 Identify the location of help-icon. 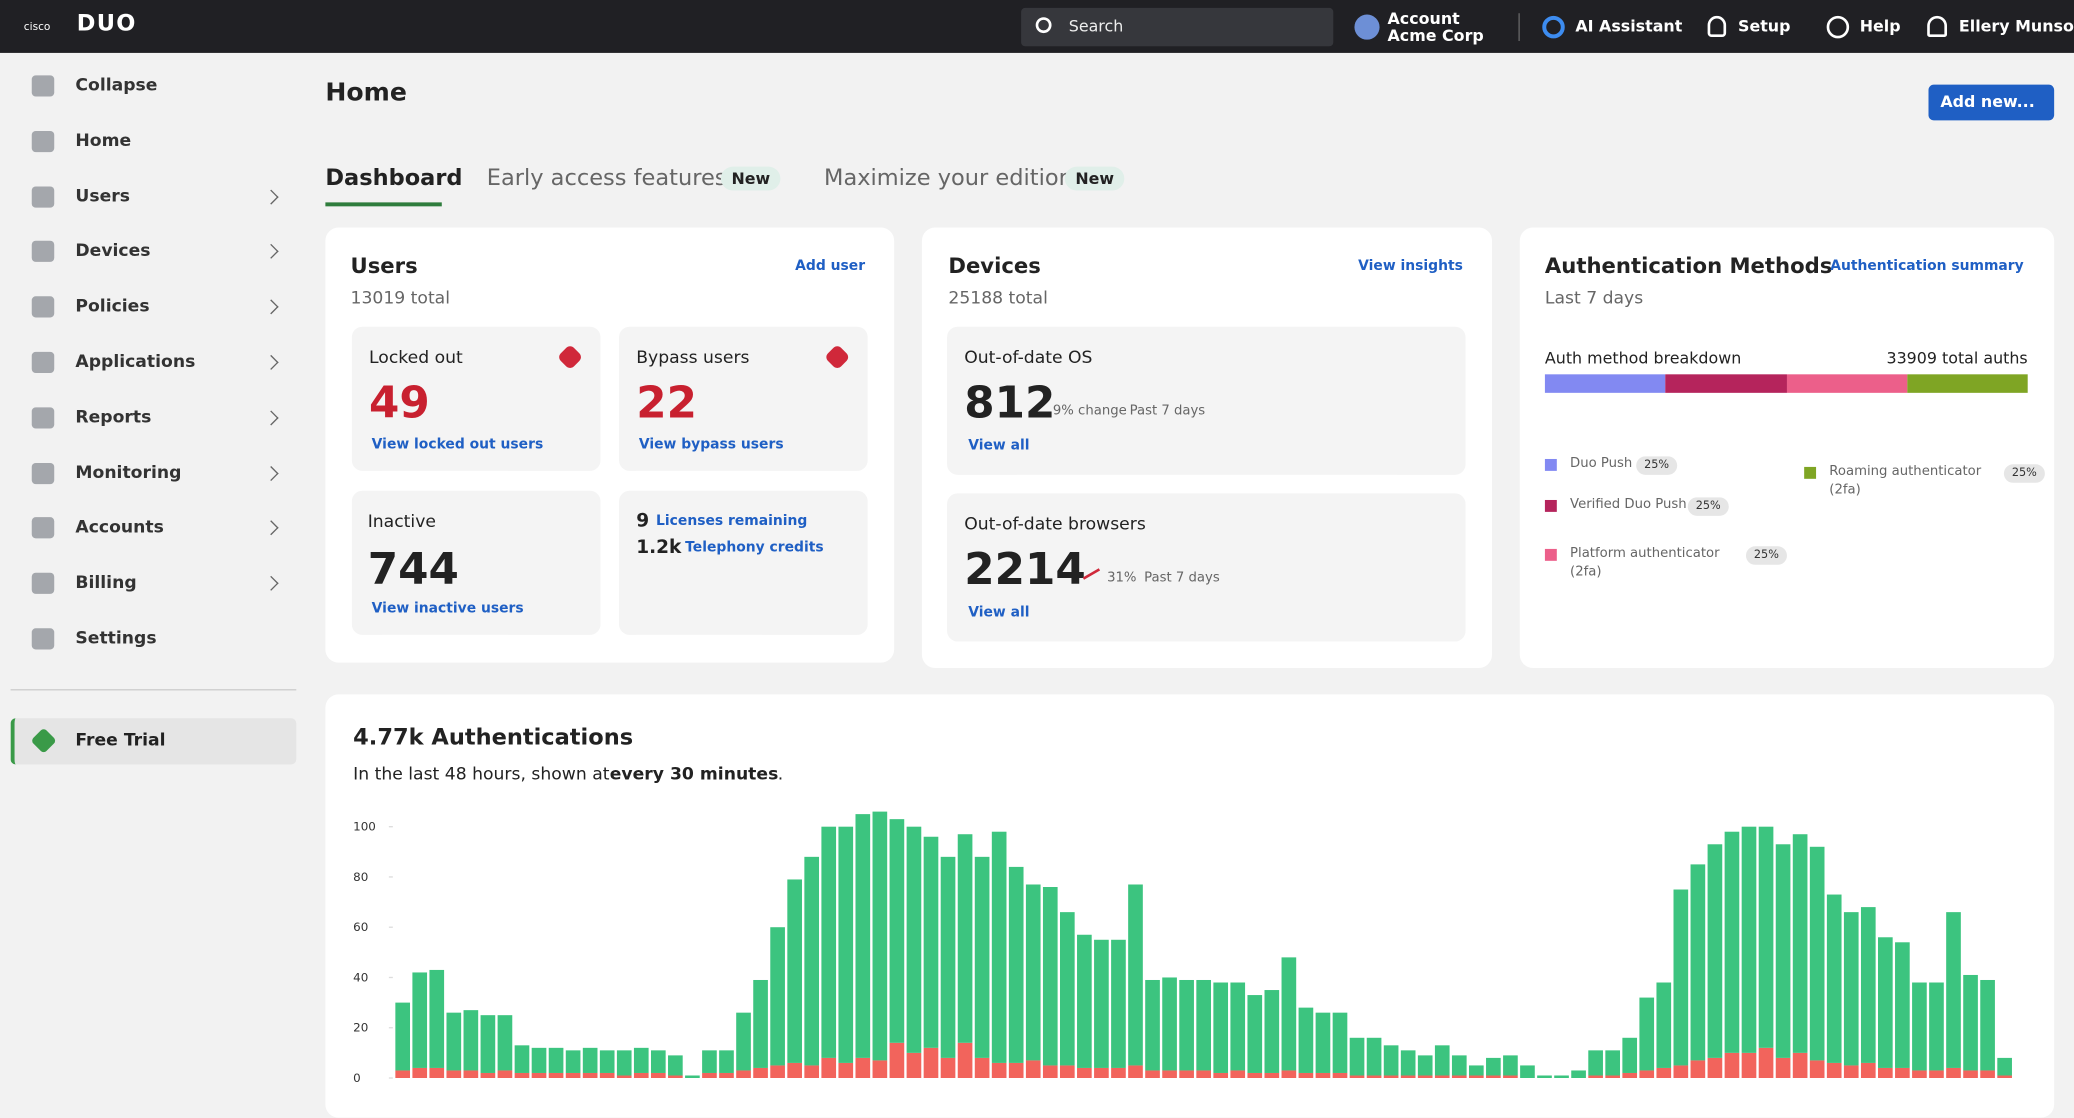
(1838, 27).